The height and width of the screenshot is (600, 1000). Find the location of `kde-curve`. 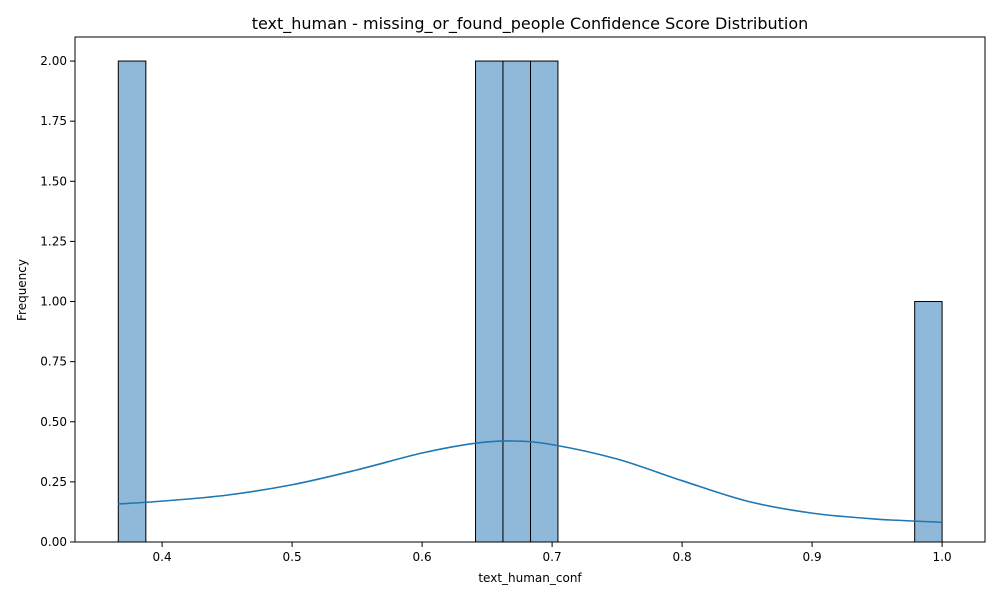

kde-curve is located at coordinates (530, 482).